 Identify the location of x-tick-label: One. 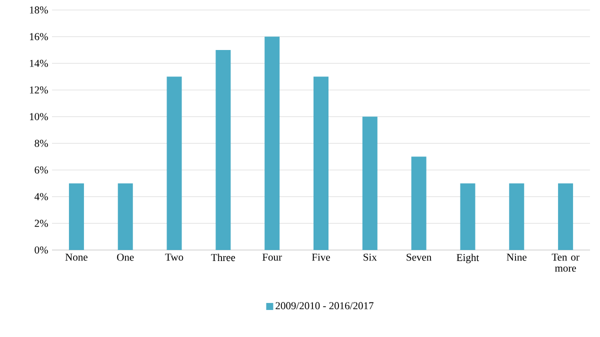
(125, 257).